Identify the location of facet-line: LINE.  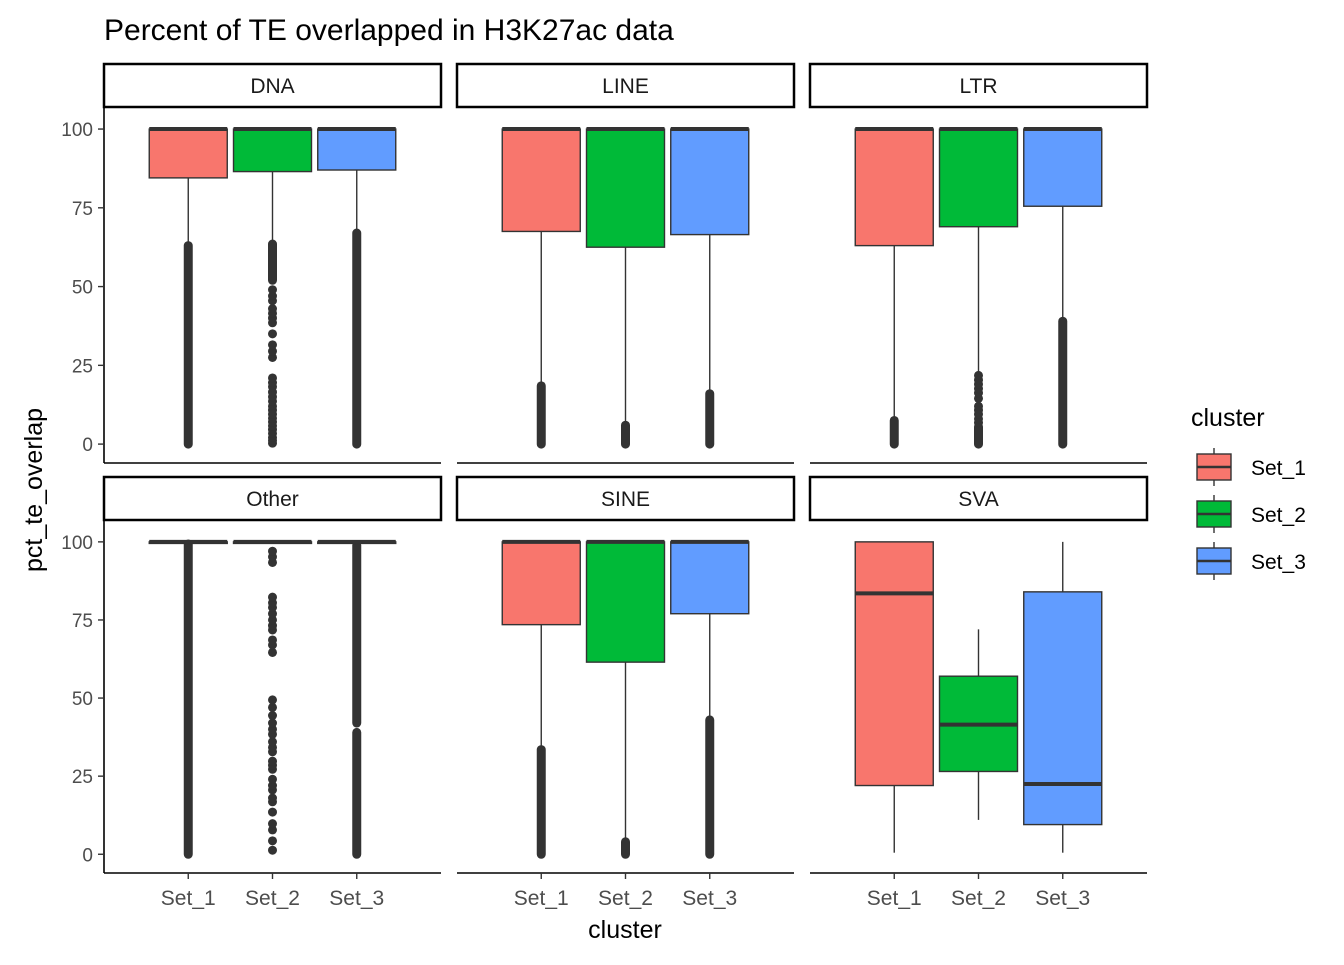
(625, 263).